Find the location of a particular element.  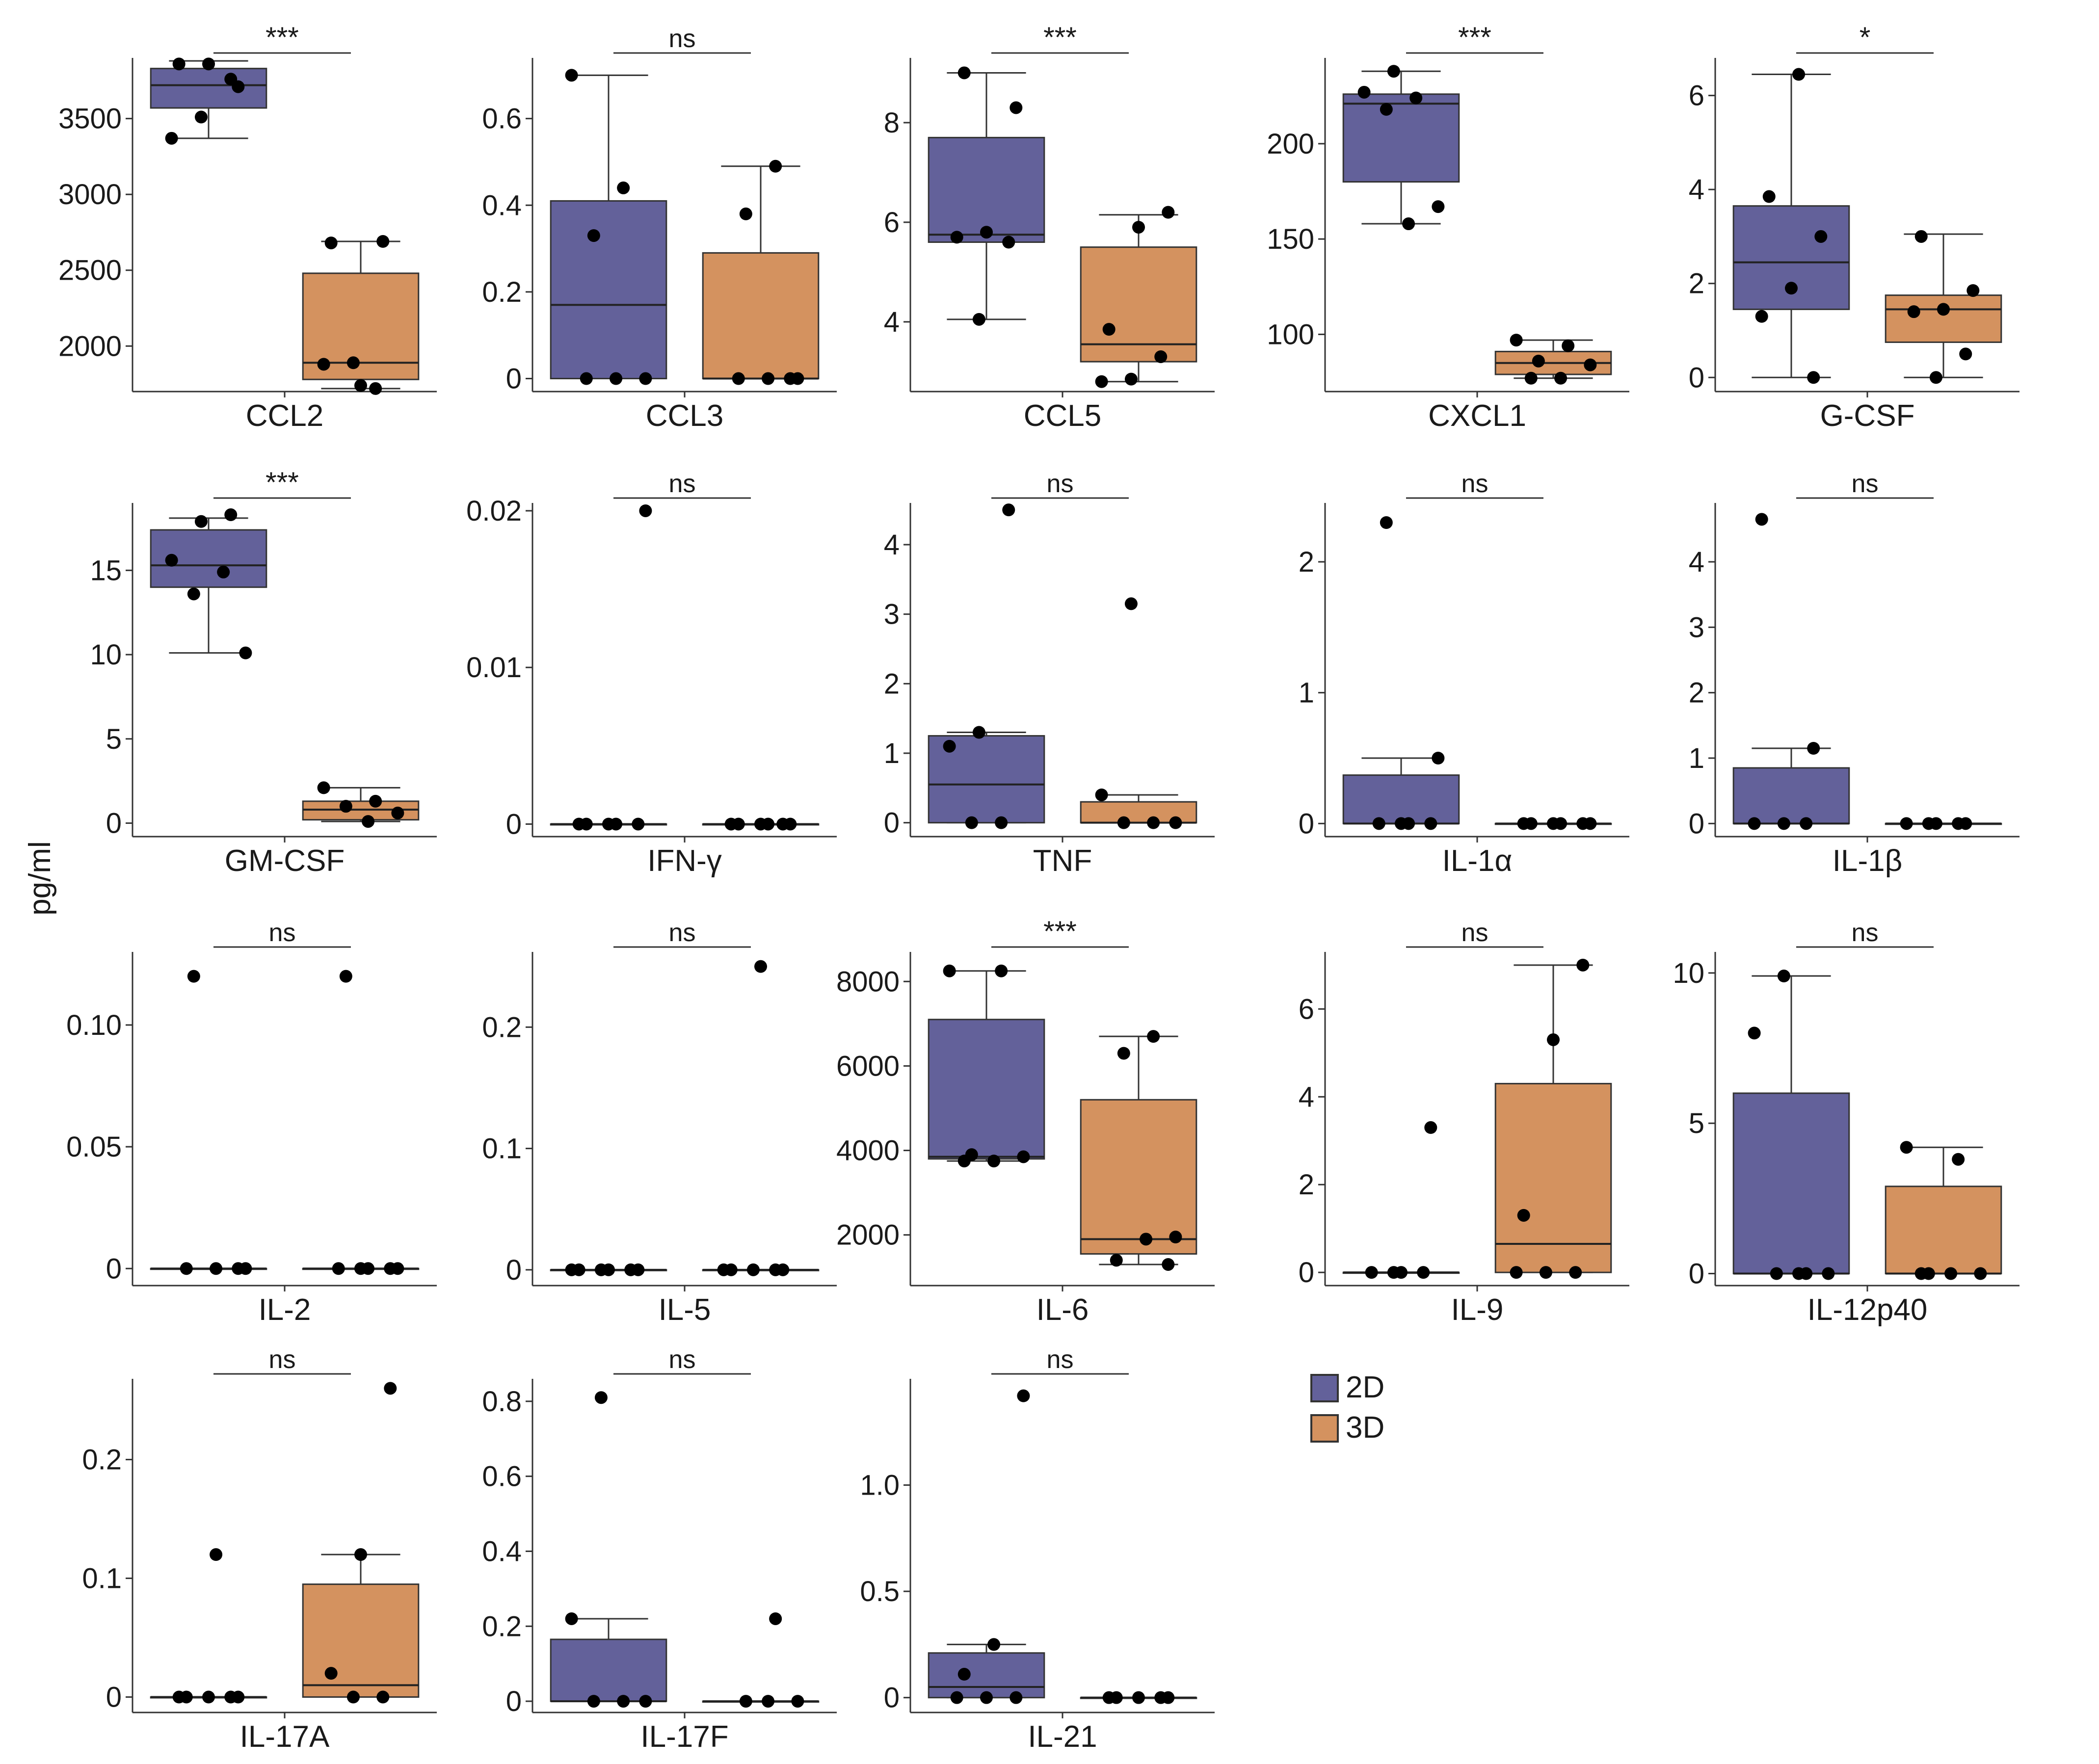

panel-il-6: 2000 4000 6000 8000 *** IL-6 is located at coordinates (1025, 1121).